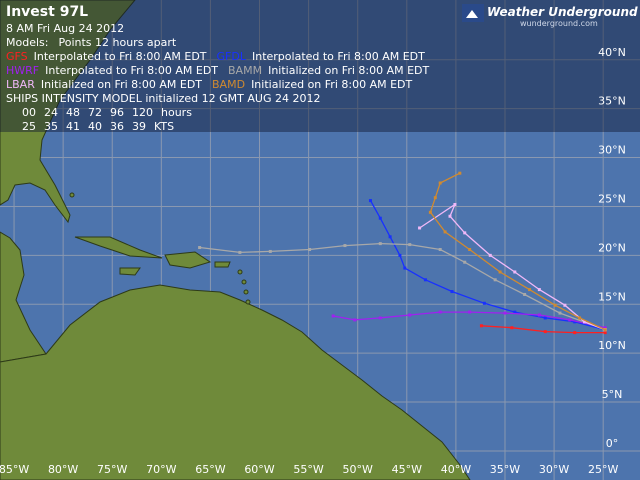  What do you see at coordinates (612, 198) in the screenshot?
I see `lat-label: 25°N` at bounding box center [612, 198].